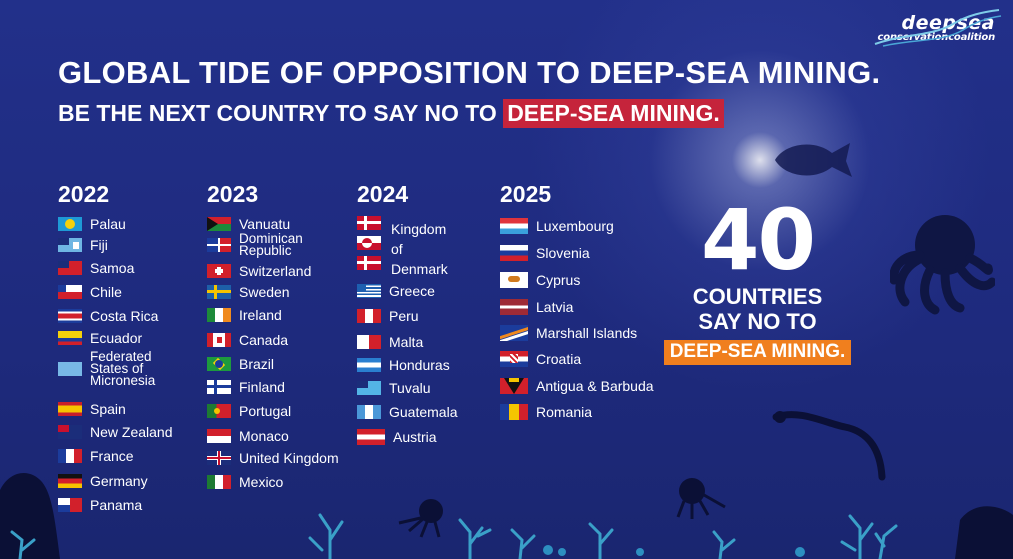 Image resolution: width=1013 pixels, height=559 pixels. I want to click on country-label: Spain, so click(108, 409).